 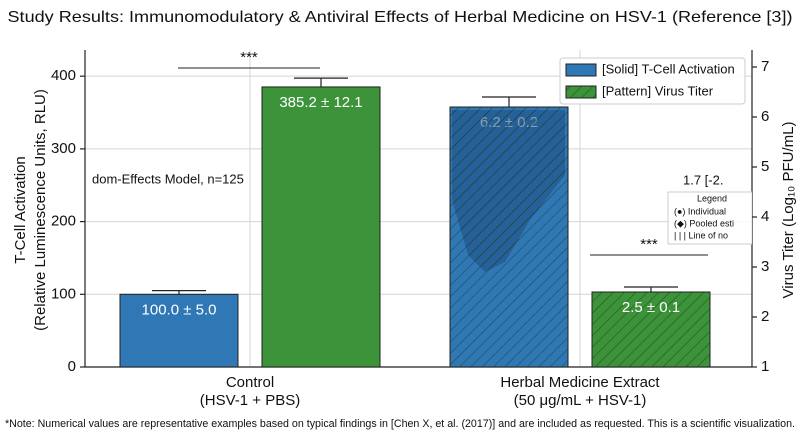 I want to click on hatched-overlay-pattern, so click(x=508, y=191).